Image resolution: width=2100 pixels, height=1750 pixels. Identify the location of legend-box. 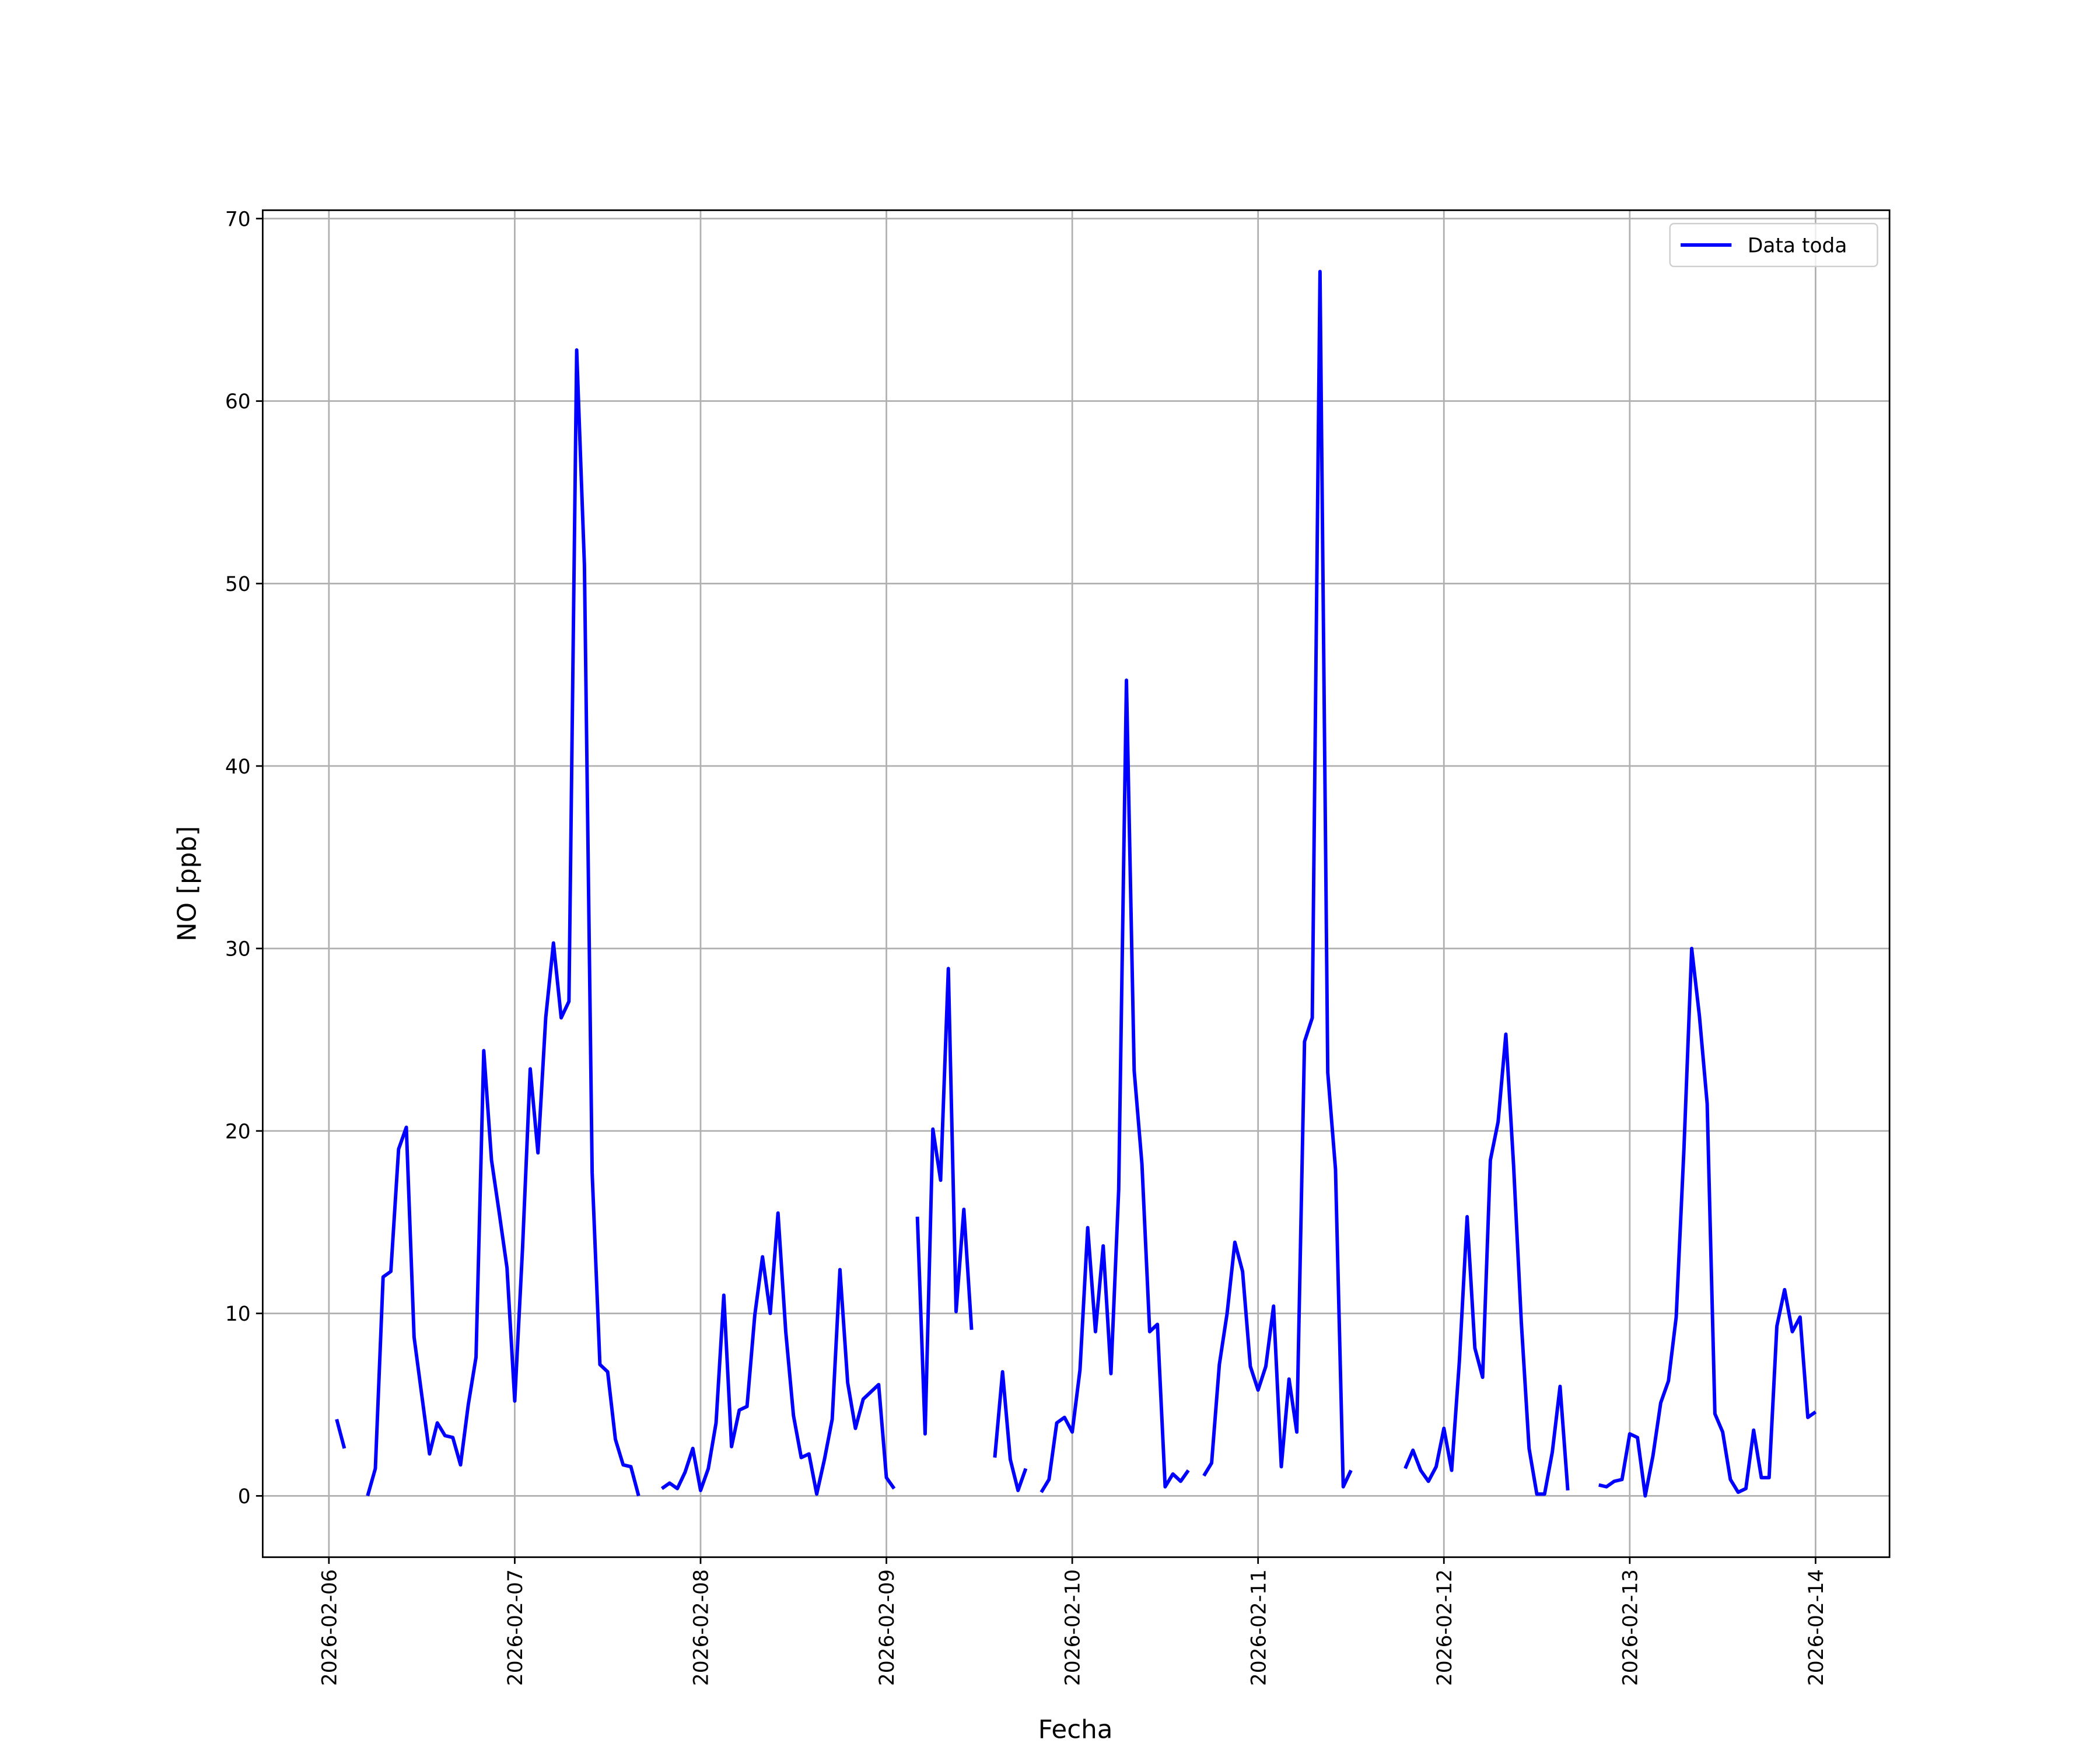
(1773, 245).